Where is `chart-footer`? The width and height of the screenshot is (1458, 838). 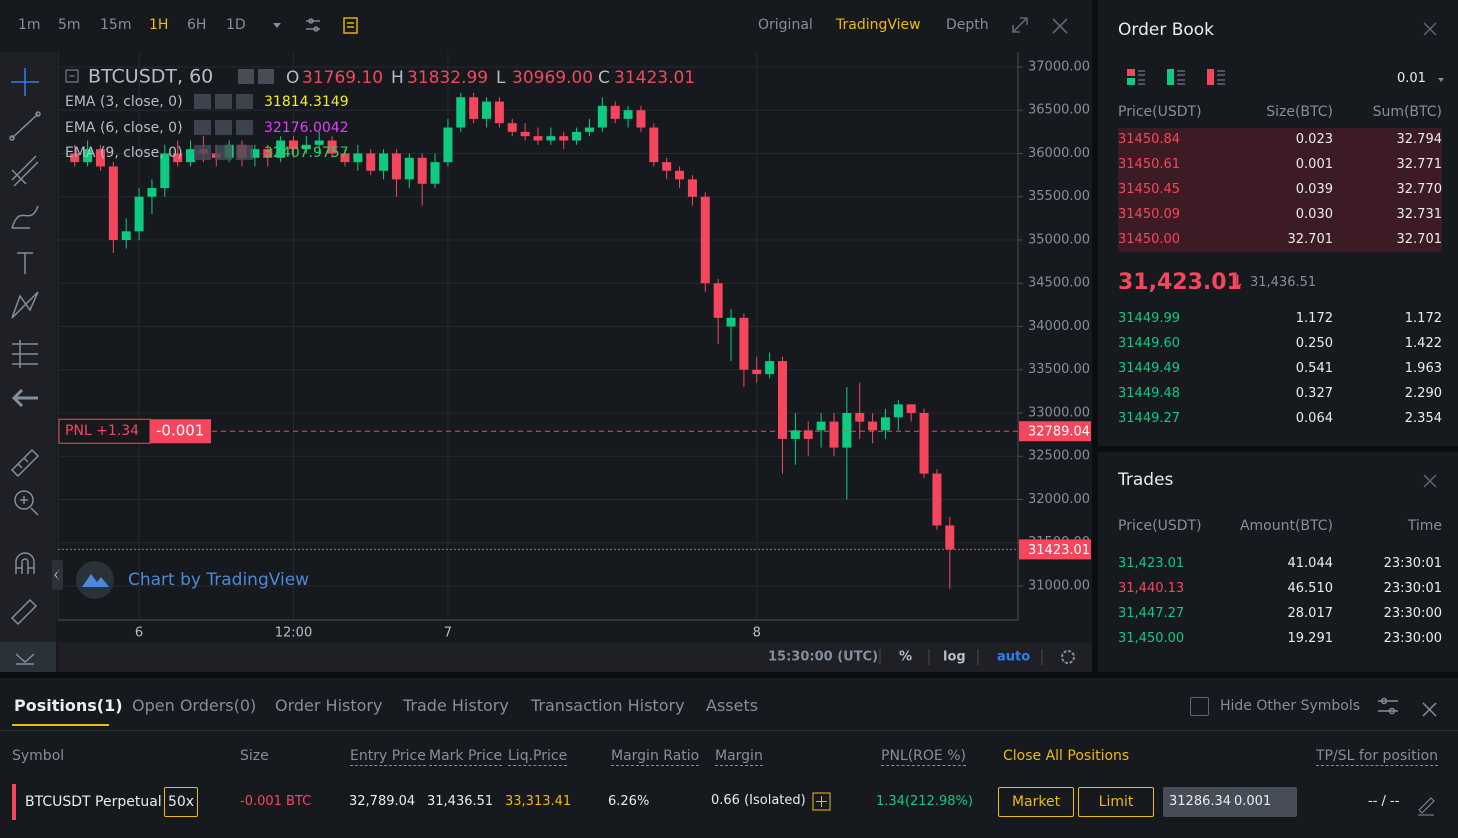
chart-footer is located at coordinates (575, 657).